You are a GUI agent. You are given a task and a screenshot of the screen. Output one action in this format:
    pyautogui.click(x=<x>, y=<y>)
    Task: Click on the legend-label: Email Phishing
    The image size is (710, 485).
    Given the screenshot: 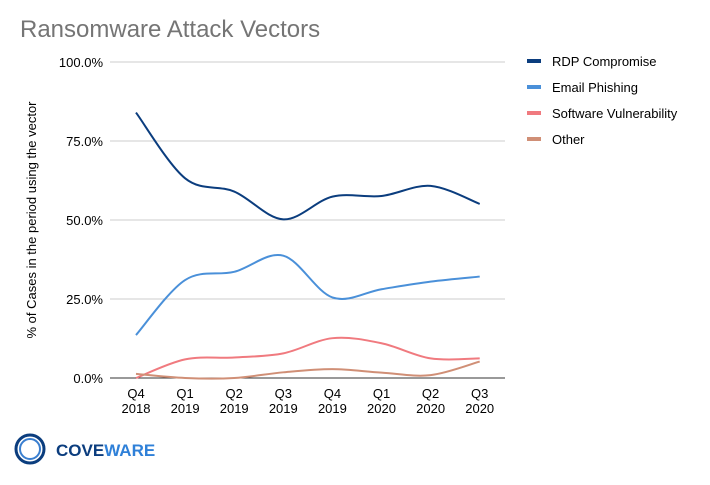 What is the action you would take?
    pyautogui.click(x=595, y=87)
    